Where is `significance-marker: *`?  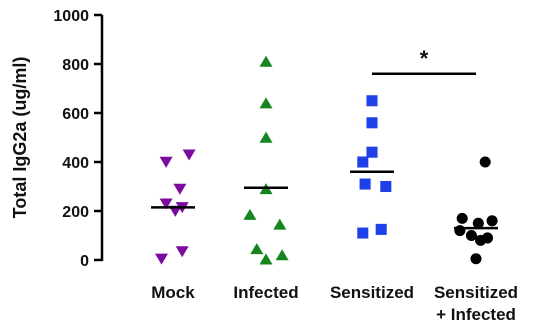 significance-marker: * is located at coordinates (424, 58).